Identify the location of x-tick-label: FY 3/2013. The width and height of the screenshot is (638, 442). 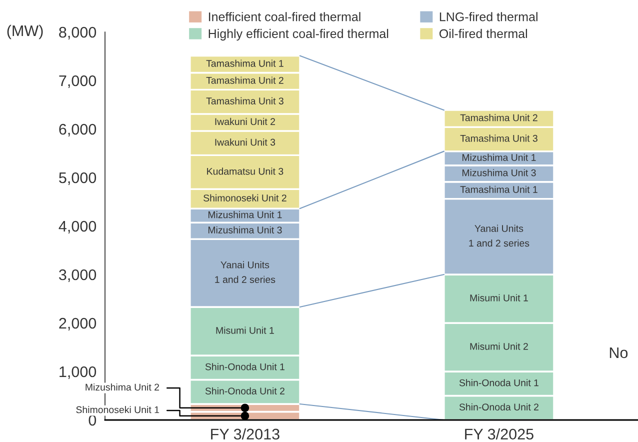
(245, 434).